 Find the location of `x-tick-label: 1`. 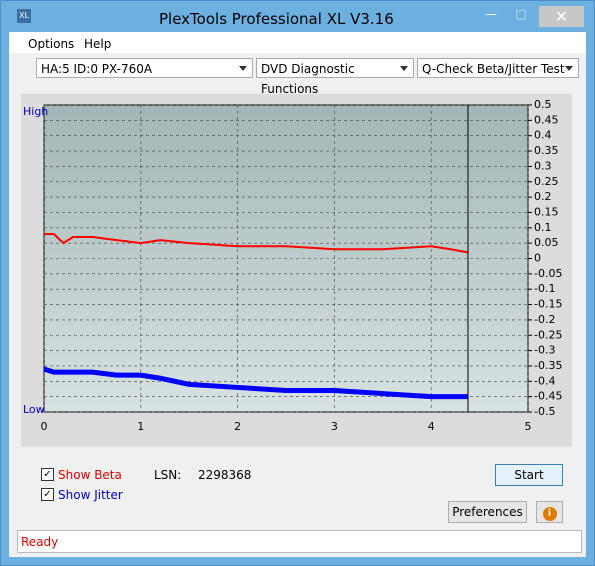

x-tick-label: 1 is located at coordinates (140, 426).